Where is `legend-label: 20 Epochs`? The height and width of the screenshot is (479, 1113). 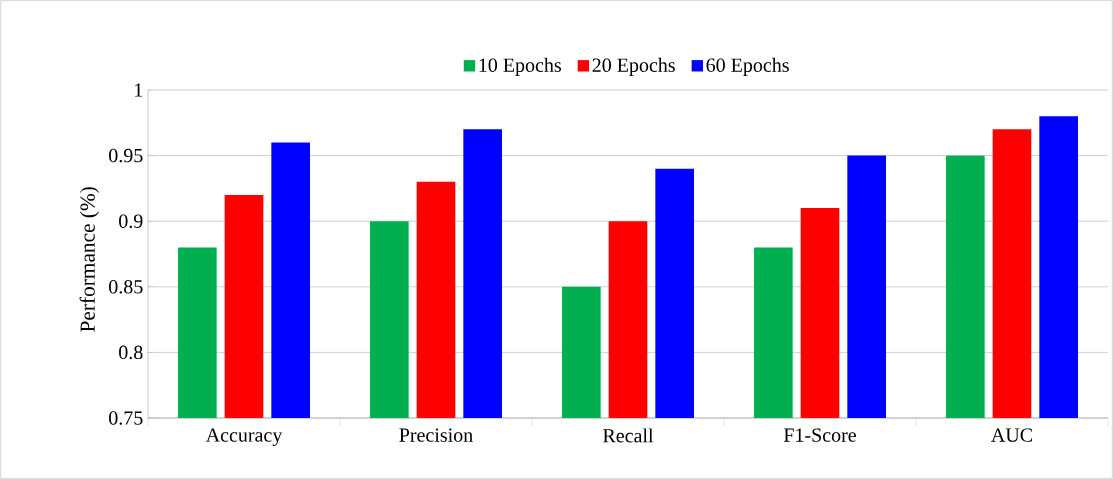
legend-label: 20 Epochs is located at coordinates (633, 66).